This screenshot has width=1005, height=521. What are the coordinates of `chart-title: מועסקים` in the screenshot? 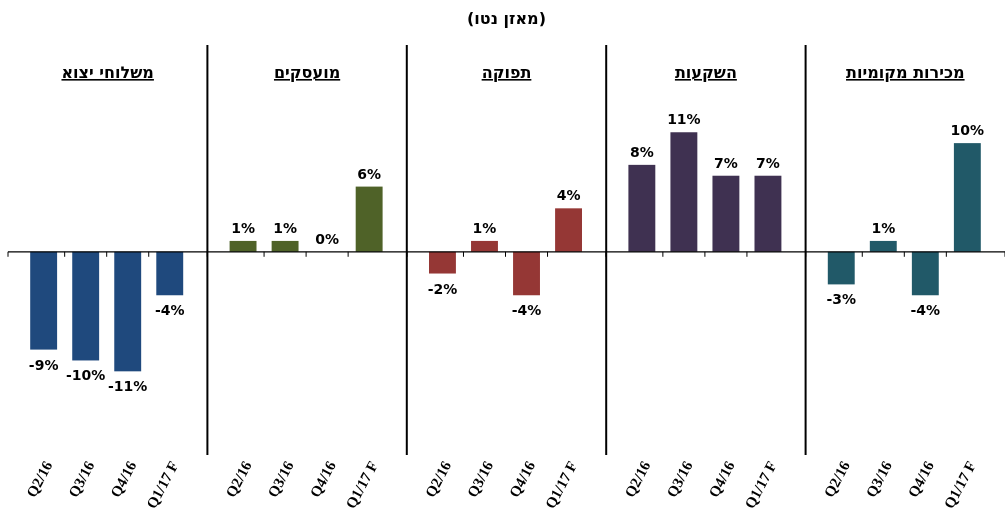 It's located at (307, 72).